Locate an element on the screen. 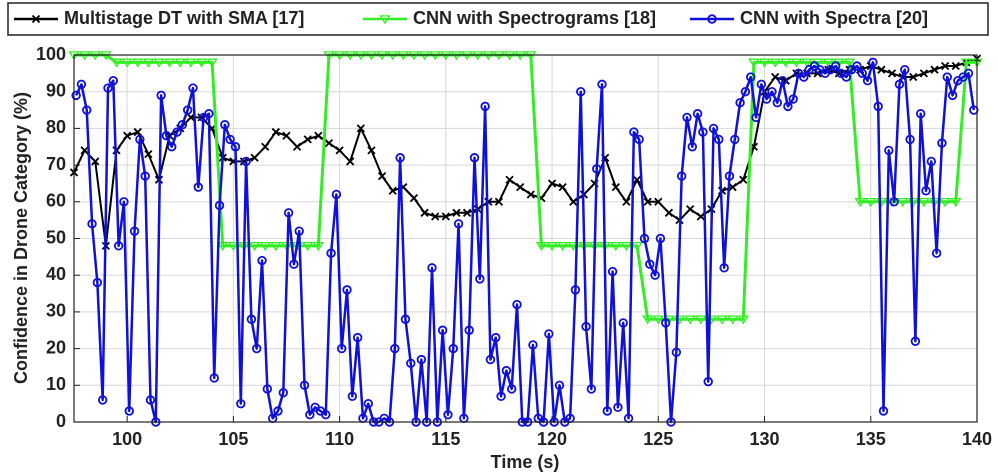 The image size is (998, 475). legend-label: CNN with Spectra [20] is located at coordinates (834, 18).